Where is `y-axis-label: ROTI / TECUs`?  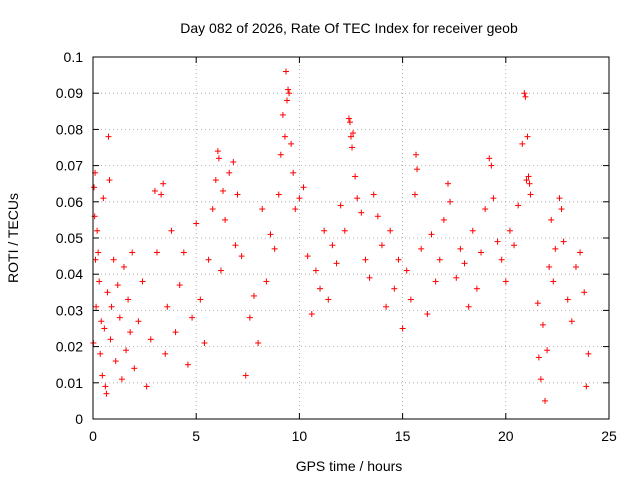
y-axis-label: ROTI / TECUs is located at coordinates (13, 238).